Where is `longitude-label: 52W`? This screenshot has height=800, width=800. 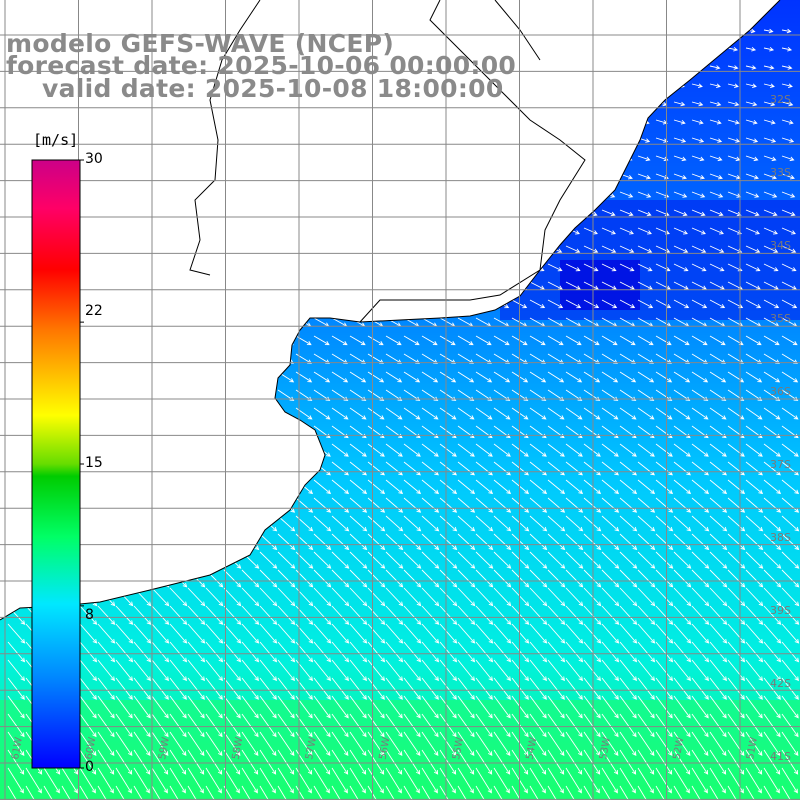
longitude-label: 52W is located at coordinates (679, 748).